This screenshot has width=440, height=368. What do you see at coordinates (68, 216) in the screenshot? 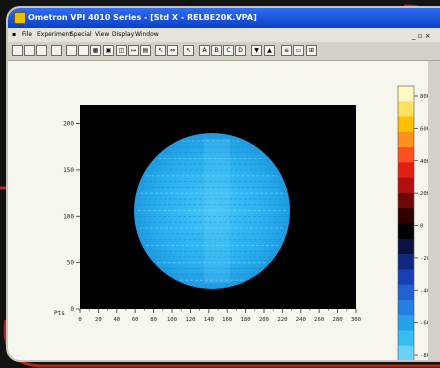
I see `y-tick-label: 100` at bounding box center [68, 216].